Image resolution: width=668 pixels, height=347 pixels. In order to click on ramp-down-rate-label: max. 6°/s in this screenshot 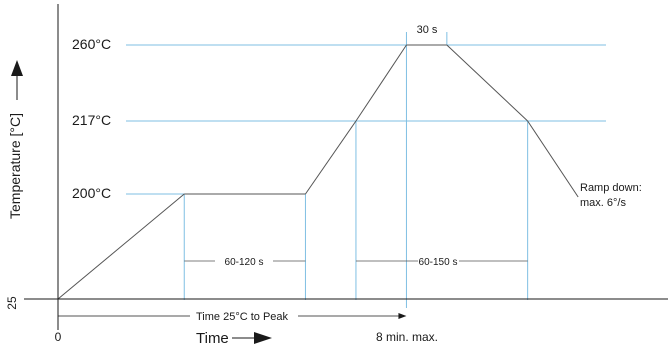, I will do `click(603, 203)`.